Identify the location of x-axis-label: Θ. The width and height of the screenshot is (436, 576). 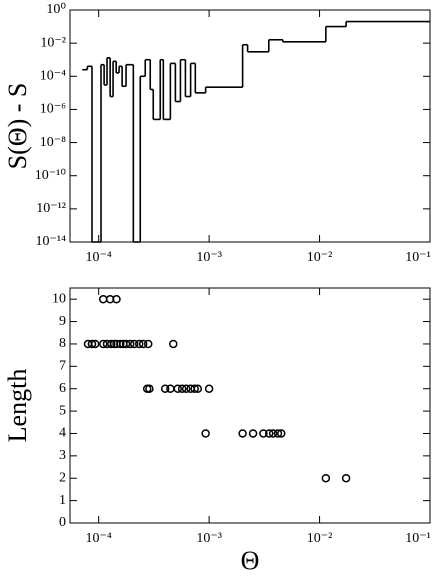
(250, 560).